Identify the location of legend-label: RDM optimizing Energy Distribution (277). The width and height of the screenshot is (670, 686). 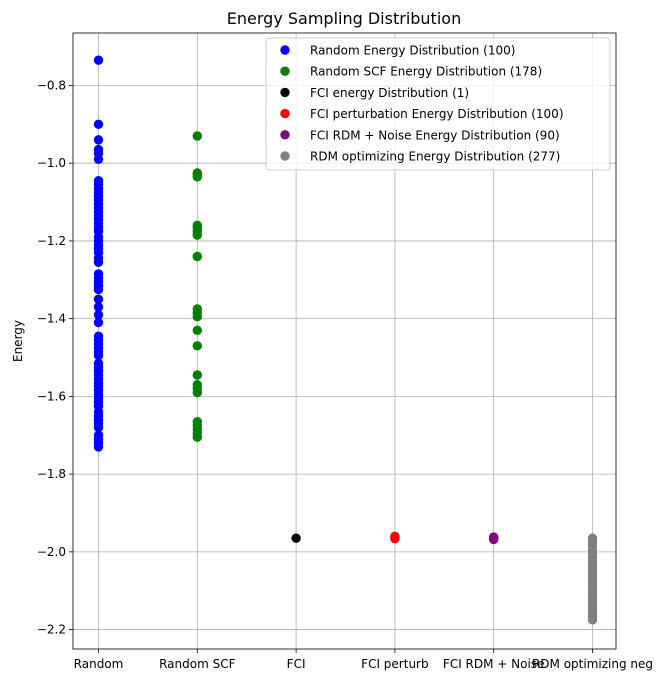
(435, 157).